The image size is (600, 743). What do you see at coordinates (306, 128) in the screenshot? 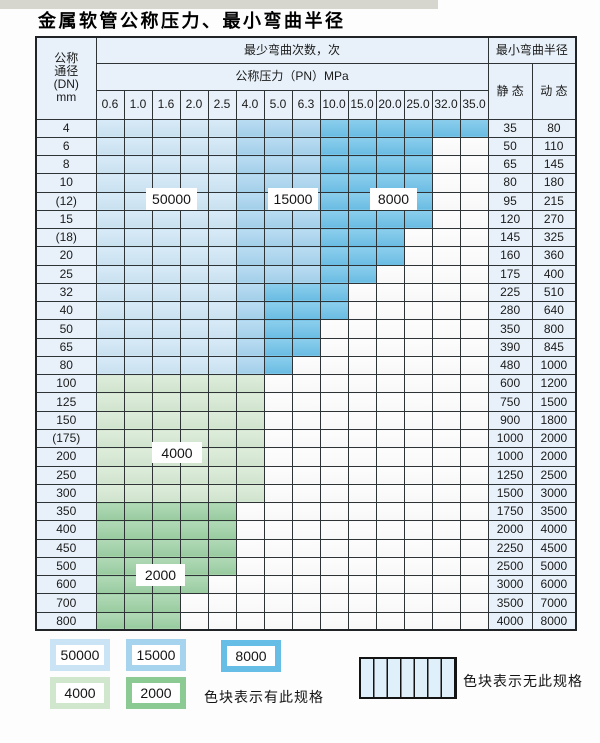
I see `table-row: 4 35 80` at bounding box center [306, 128].